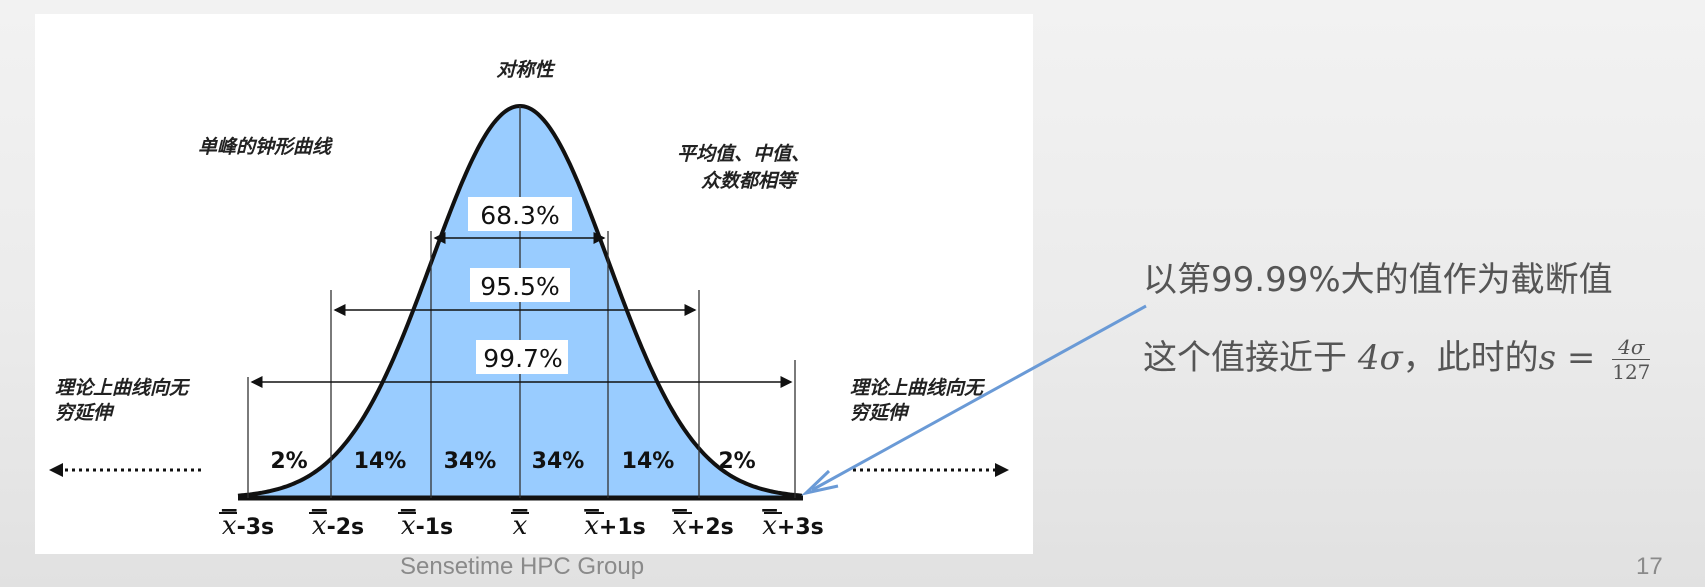 The height and width of the screenshot is (587, 1705). What do you see at coordinates (125, 470) in the screenshot?
I see `left-infinity-arrow` at bounding box center [125, 470].